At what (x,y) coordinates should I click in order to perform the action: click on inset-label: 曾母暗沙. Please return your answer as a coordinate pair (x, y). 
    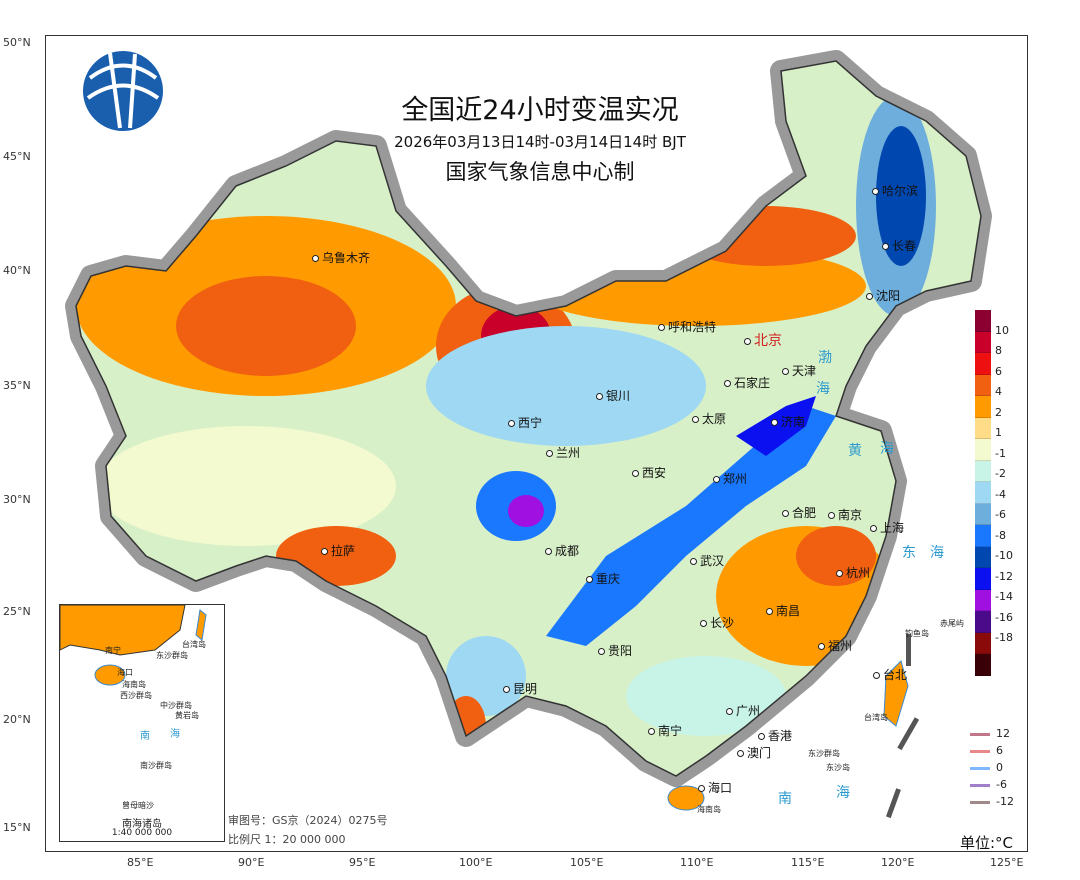
    Looking at the image, I should click on (138, 805).